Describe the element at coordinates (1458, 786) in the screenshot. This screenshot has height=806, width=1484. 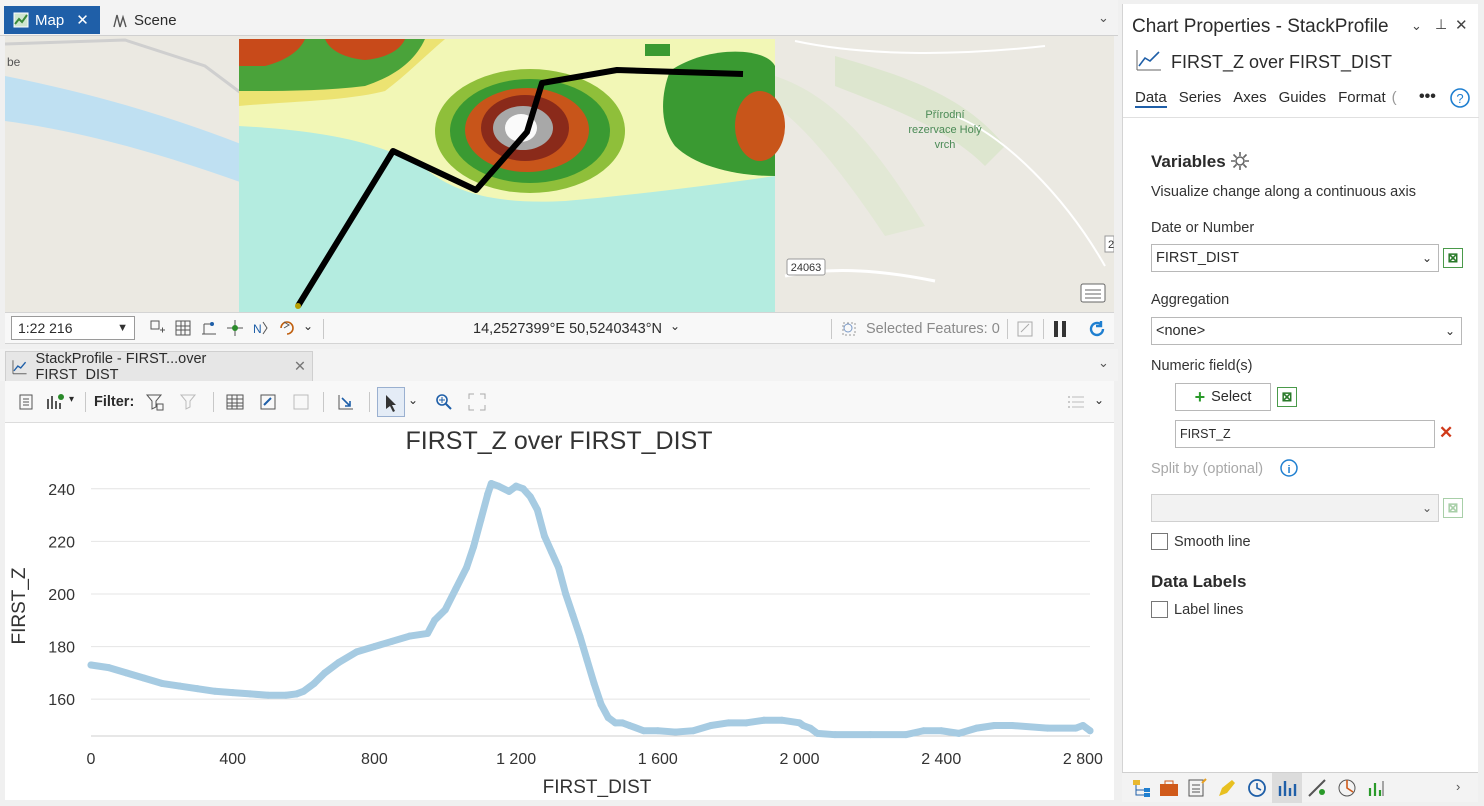
I see `chevron-right-icon: ›` at that location.